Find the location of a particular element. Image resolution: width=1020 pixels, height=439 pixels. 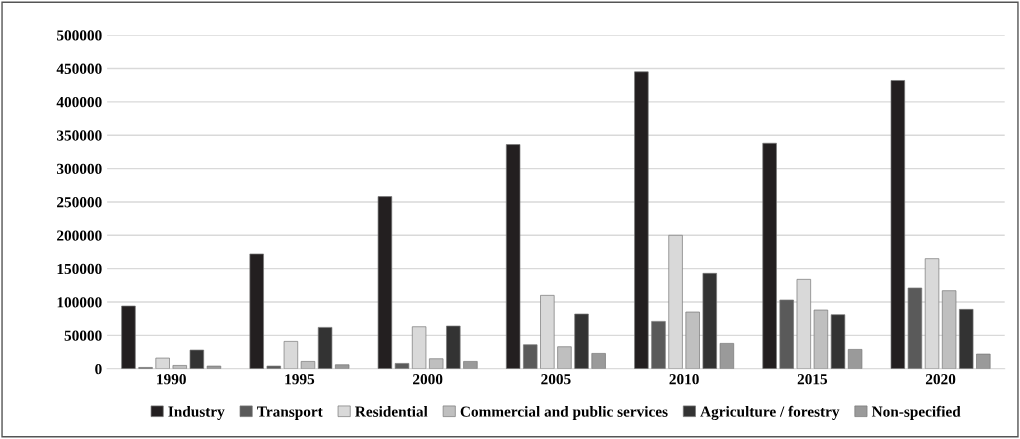

y-tick-label: 150000 is located at coordinates (79, 269).